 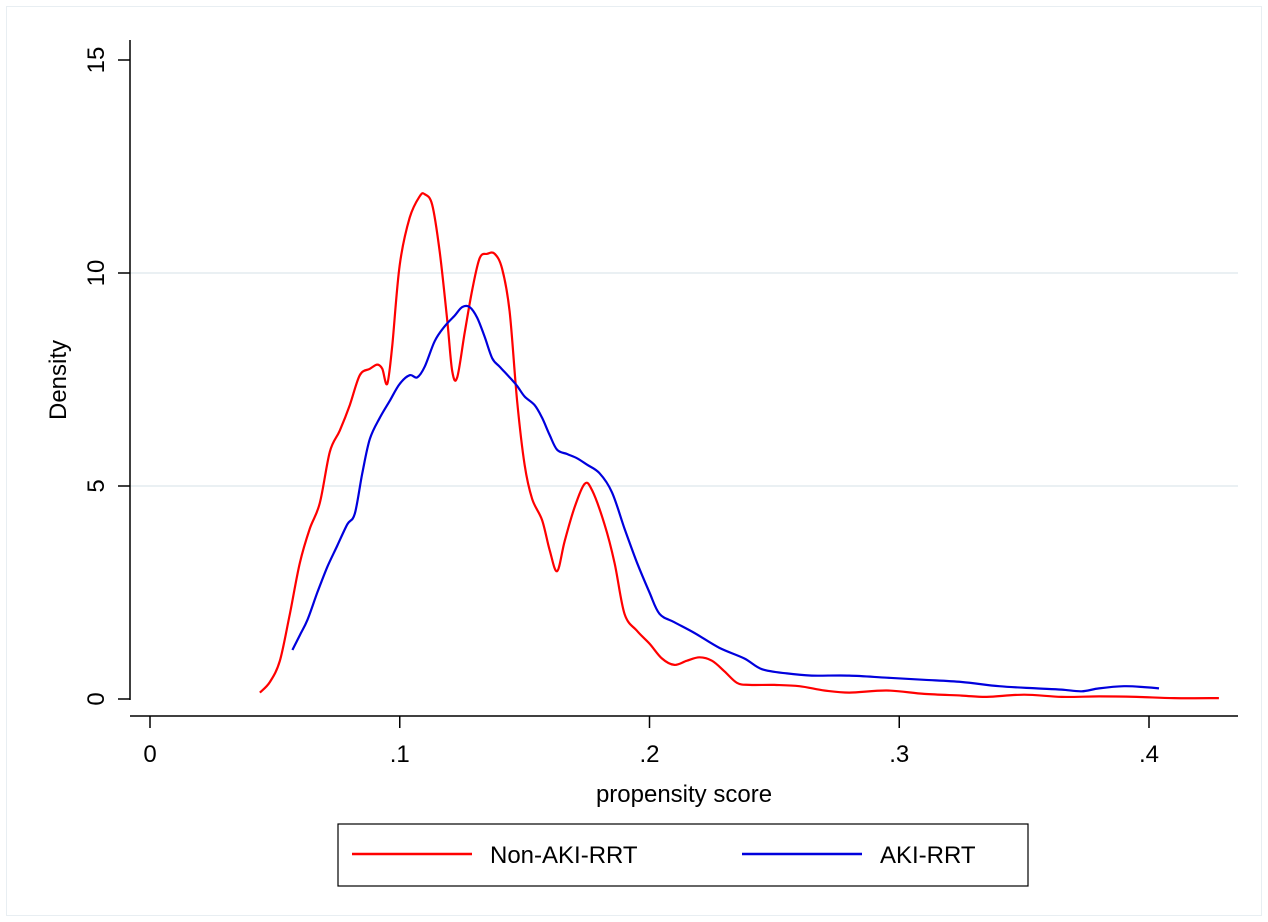 What do you see at coordinates (96, 698) in the screenshot?
I see `y-tick-label: 0` at bounding box center [96, 698].